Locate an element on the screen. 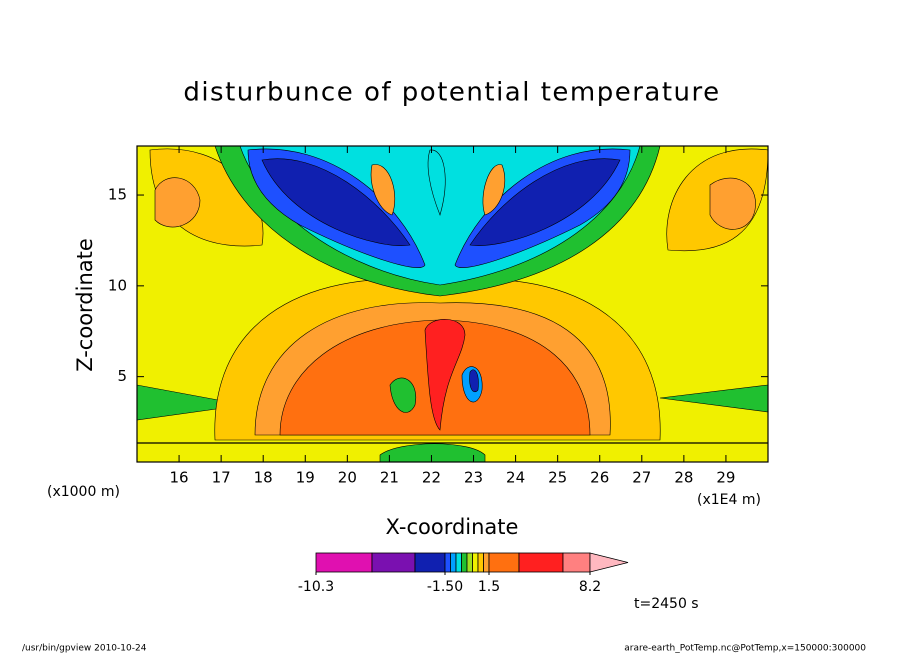 This screenshot has width=904, height=654. x-tick-label: 20 is located at coordinates (347, 478).